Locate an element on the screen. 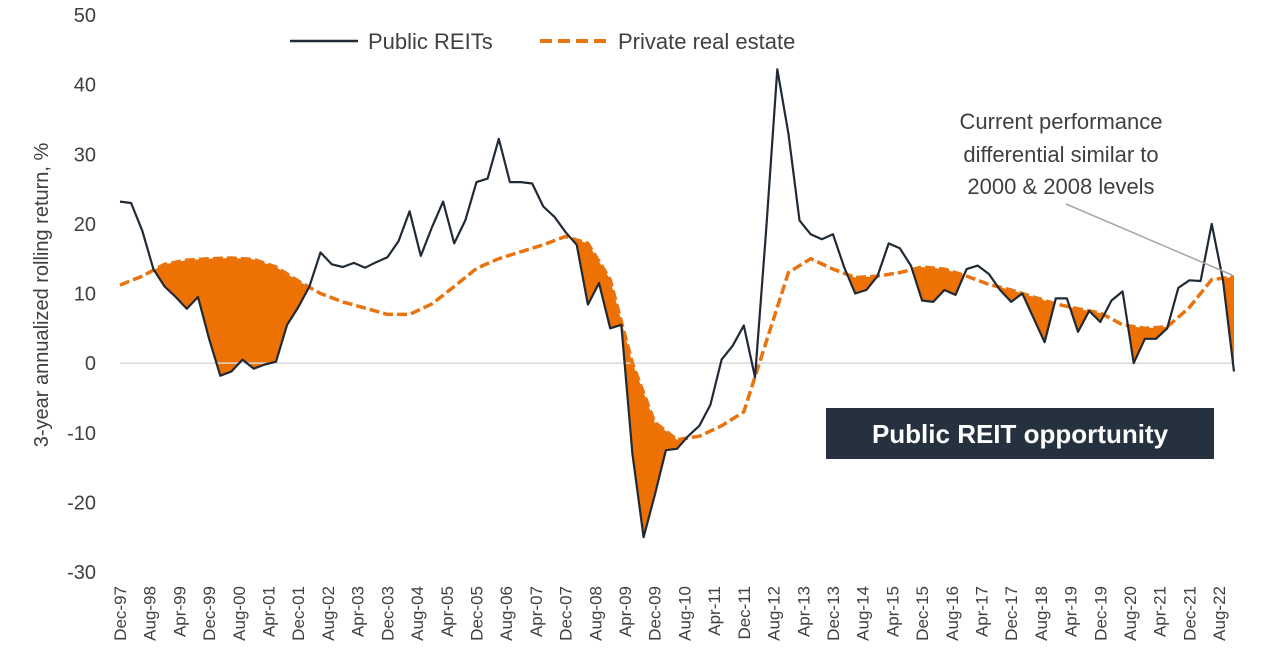  x-tick-label: Dec-07 is located at coordinates (566, 613).